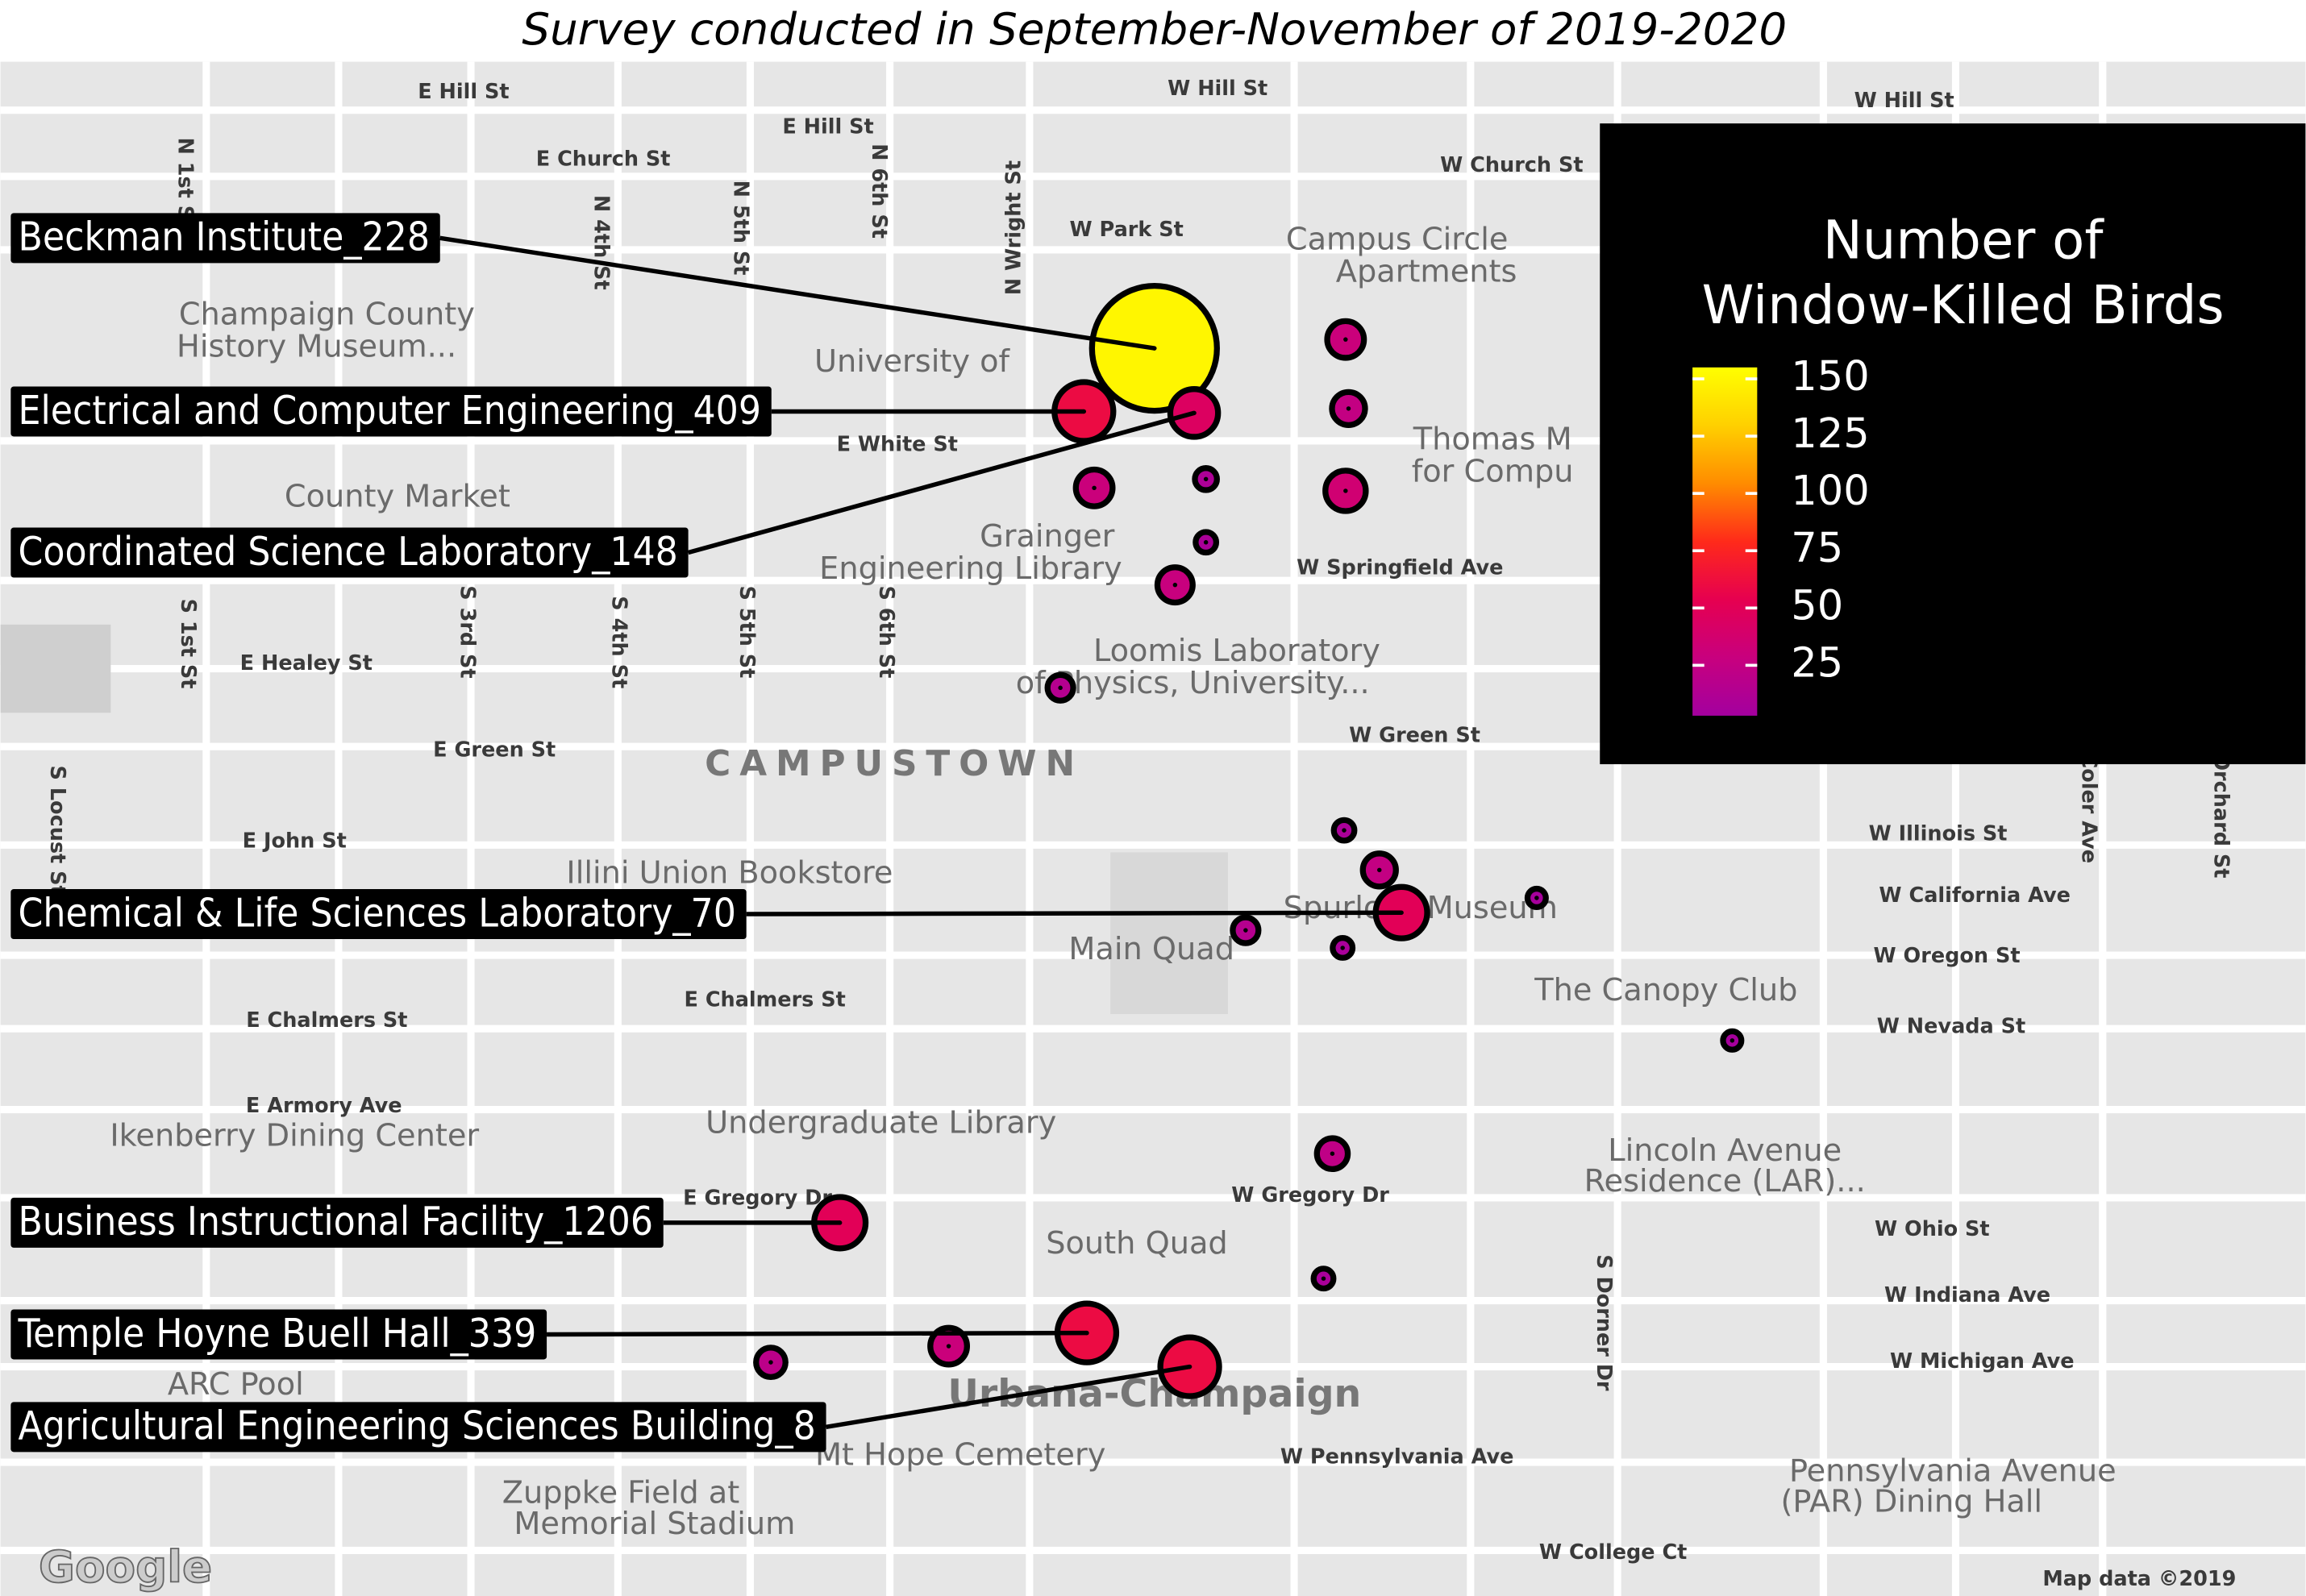  Describe the element at coordinates (1151, 949) in the screenshot. I see `map-label: Main Quad` at that location.